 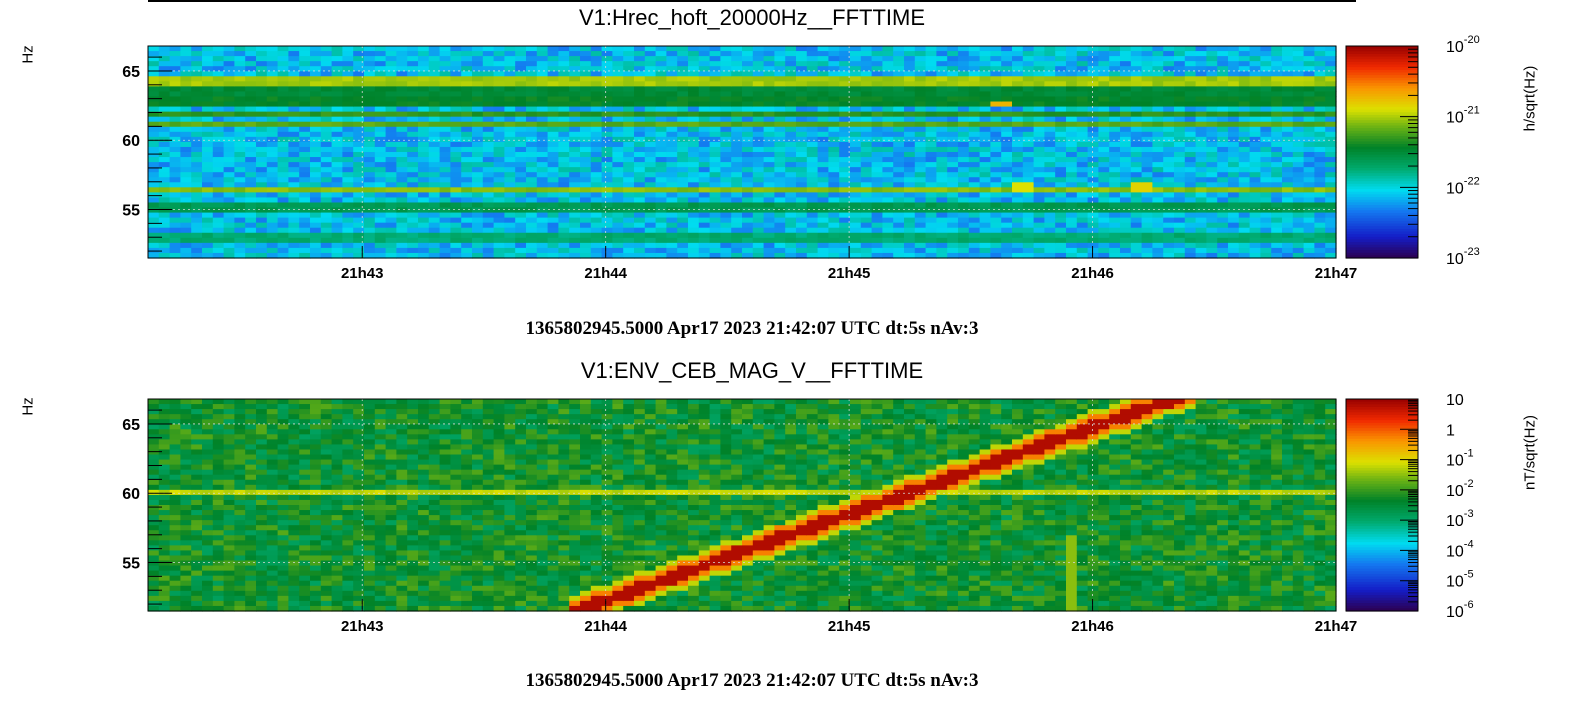 What do you see at coordinates (752, 1) in the screenshot?
I see `top-frame-rule` at bounding box center [752, 1].